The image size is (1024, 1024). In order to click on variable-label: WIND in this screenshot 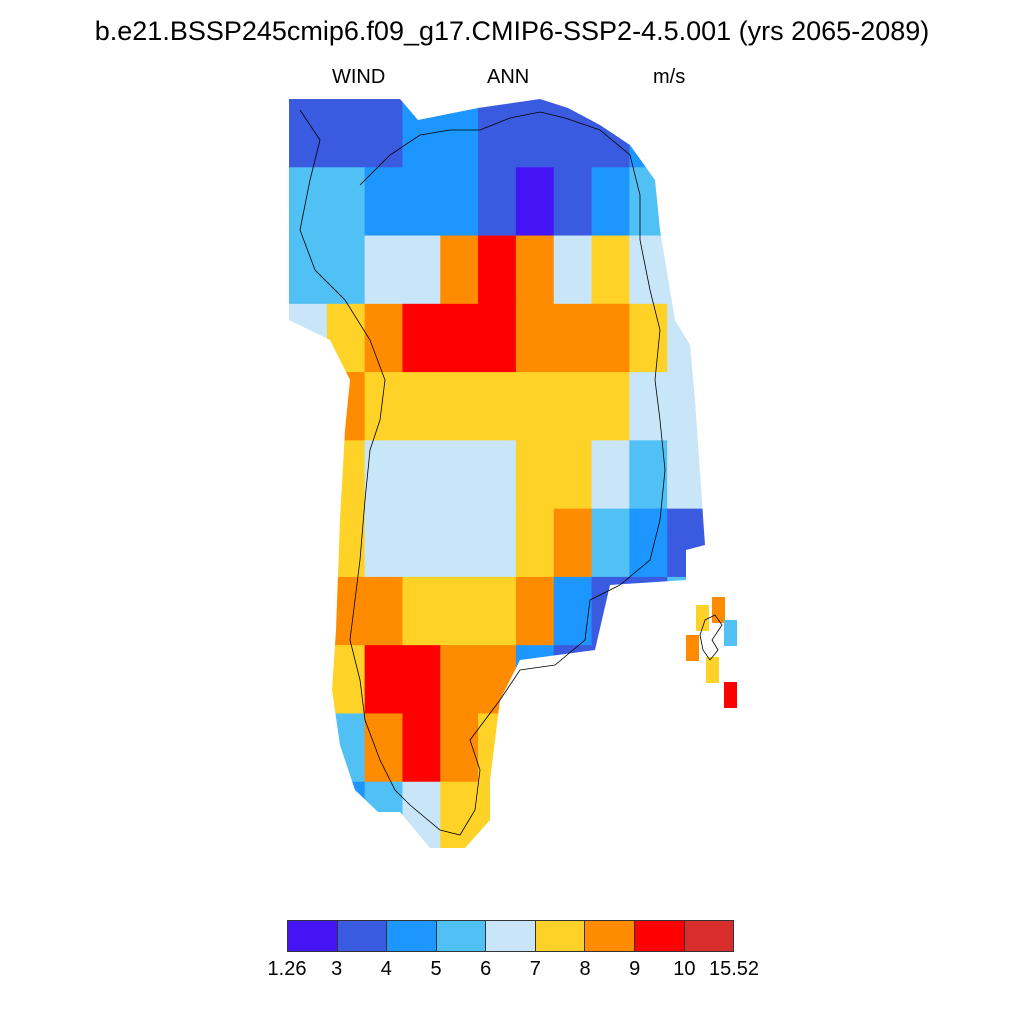, I will do `click(359, 77)`.